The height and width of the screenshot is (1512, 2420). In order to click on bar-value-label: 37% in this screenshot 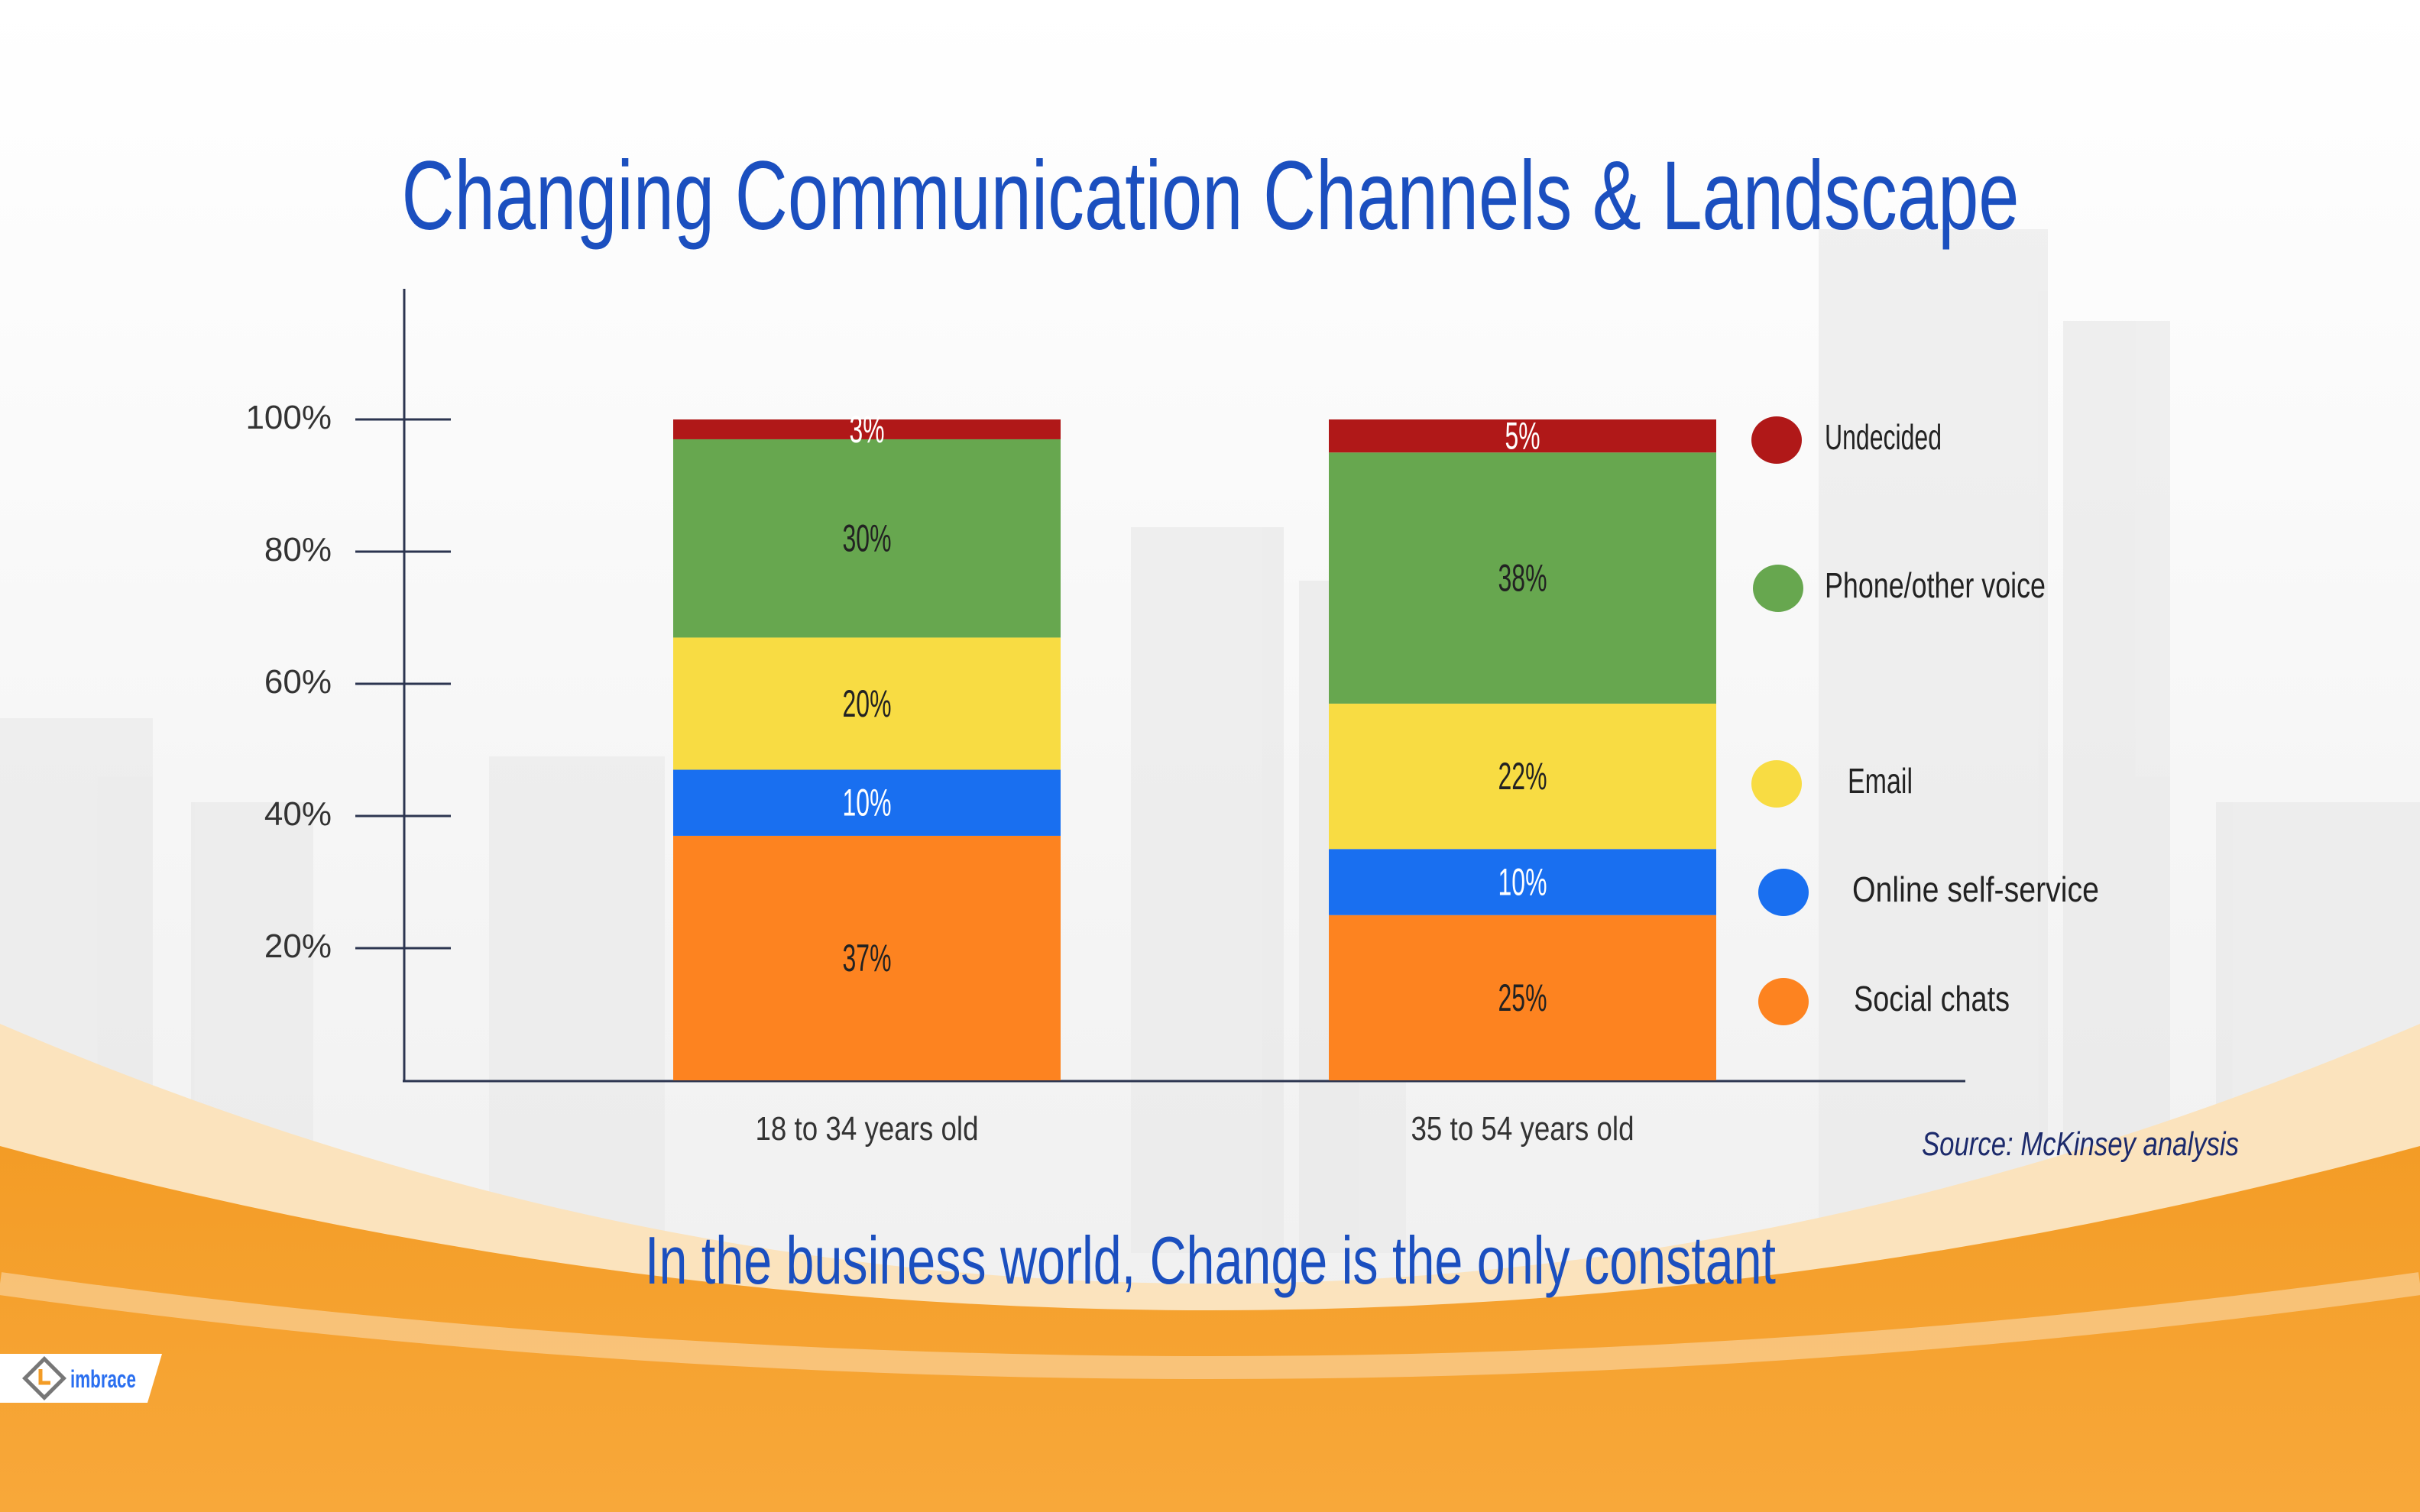, I will do `click(867, 958)`.